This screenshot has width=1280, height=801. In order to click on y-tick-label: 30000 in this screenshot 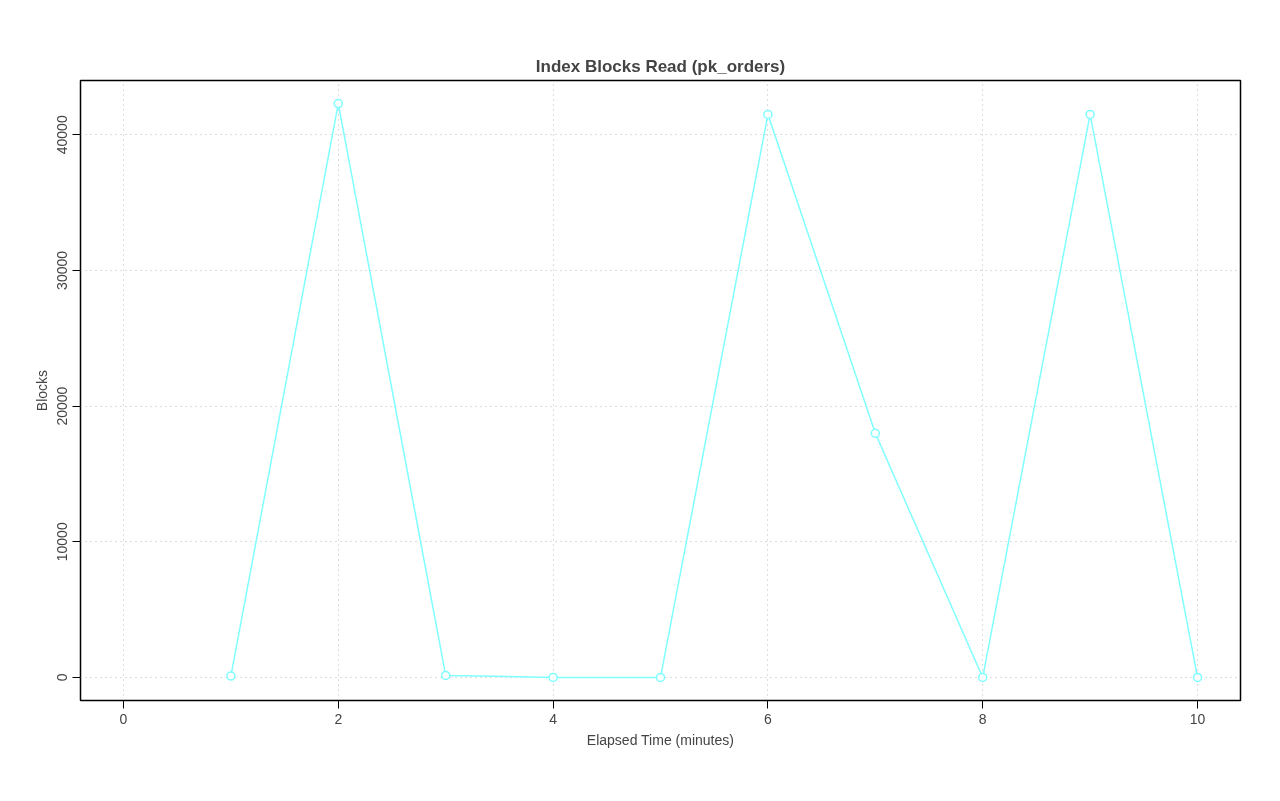, I will do `click(62, 270)`.